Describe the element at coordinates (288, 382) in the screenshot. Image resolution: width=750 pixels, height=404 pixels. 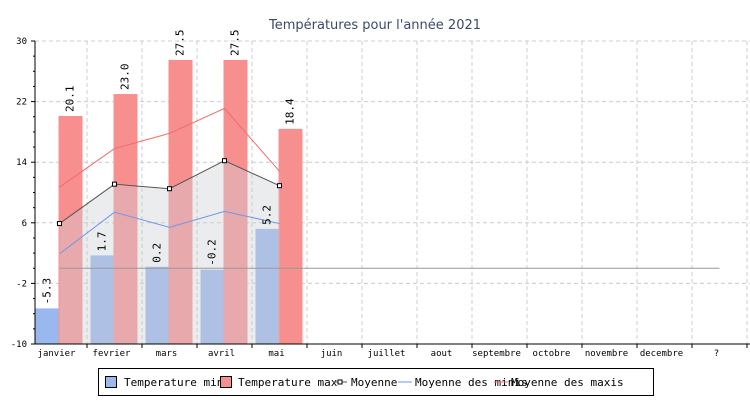
I see `legend-label: Temperature max` at that location.